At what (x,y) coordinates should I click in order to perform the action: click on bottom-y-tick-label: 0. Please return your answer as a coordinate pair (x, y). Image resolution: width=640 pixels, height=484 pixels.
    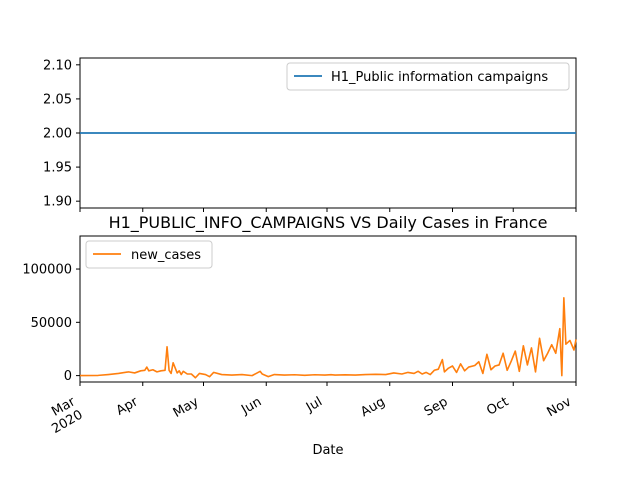
    Looking at the image, I should click on (68, 376).